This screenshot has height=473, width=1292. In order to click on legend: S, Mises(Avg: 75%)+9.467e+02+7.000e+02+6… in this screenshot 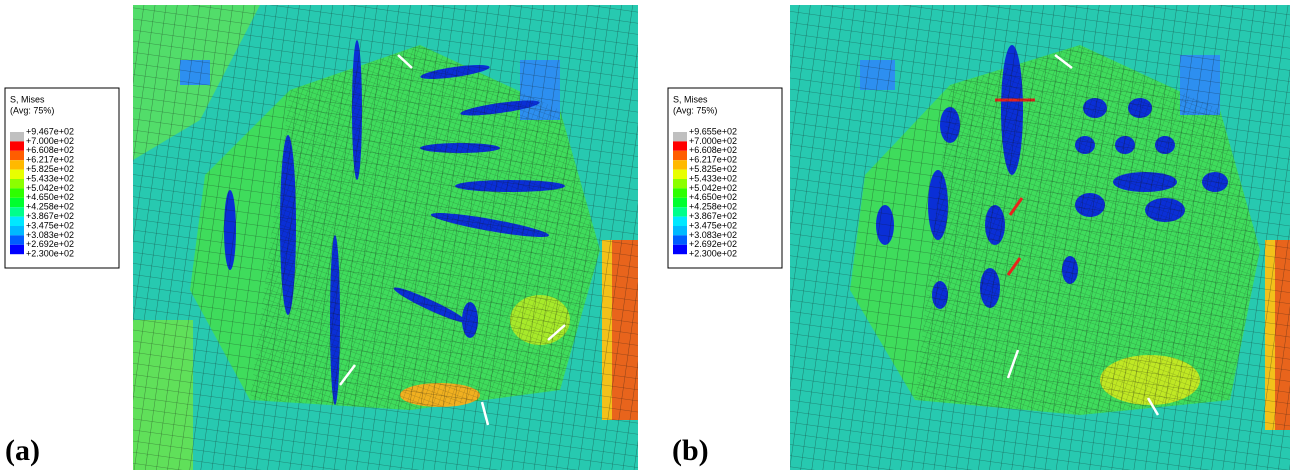, I will do `click(62, 178)`.